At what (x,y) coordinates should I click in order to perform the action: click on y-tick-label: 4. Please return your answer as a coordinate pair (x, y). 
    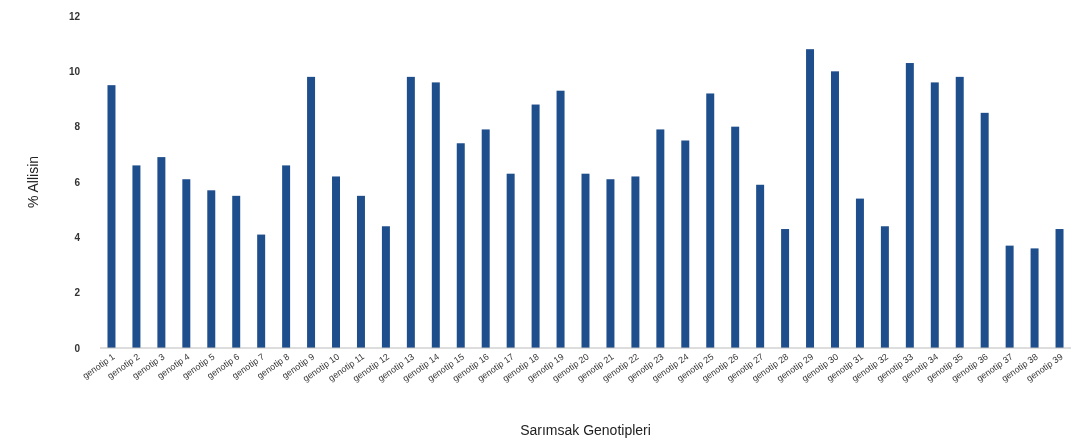
    Looking at the image, I should click on (77, 237).